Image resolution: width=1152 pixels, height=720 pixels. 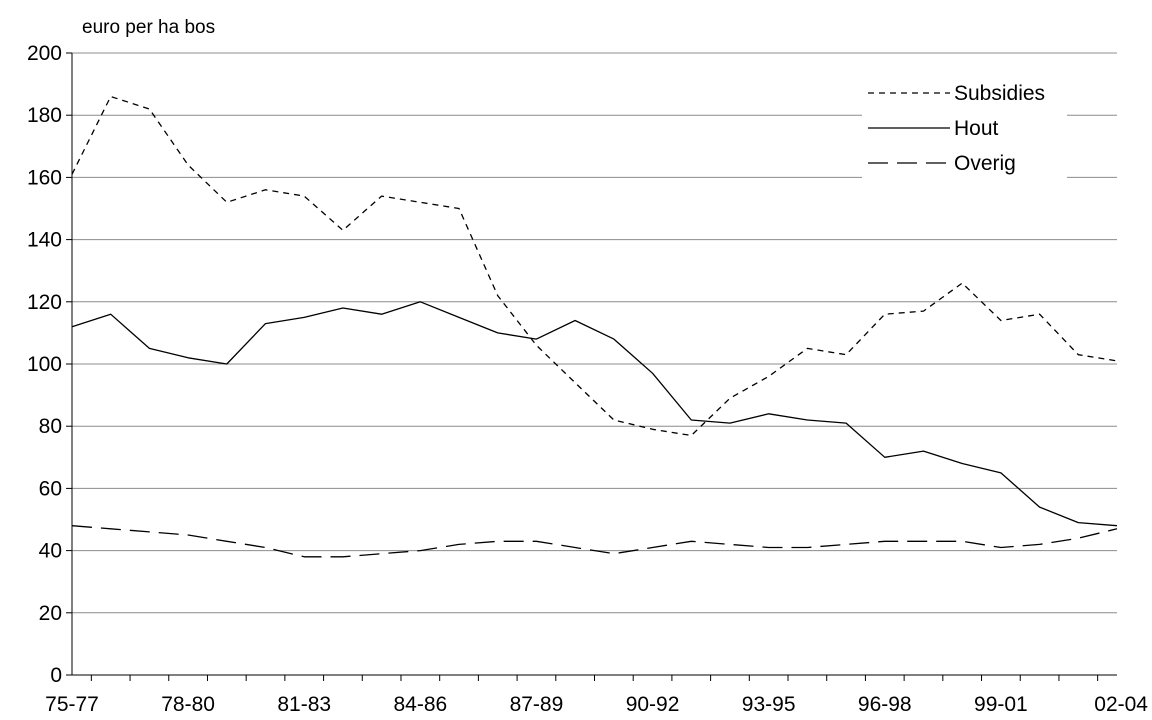 I want to click on x-tick-label: 75-77, so click(x=72, y=704).